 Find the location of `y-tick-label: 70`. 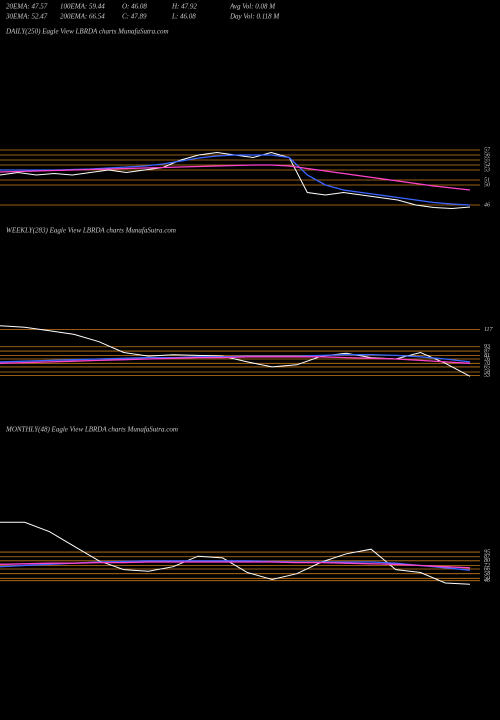

y-tick-label: 70 is located at coordinates (487, 364).